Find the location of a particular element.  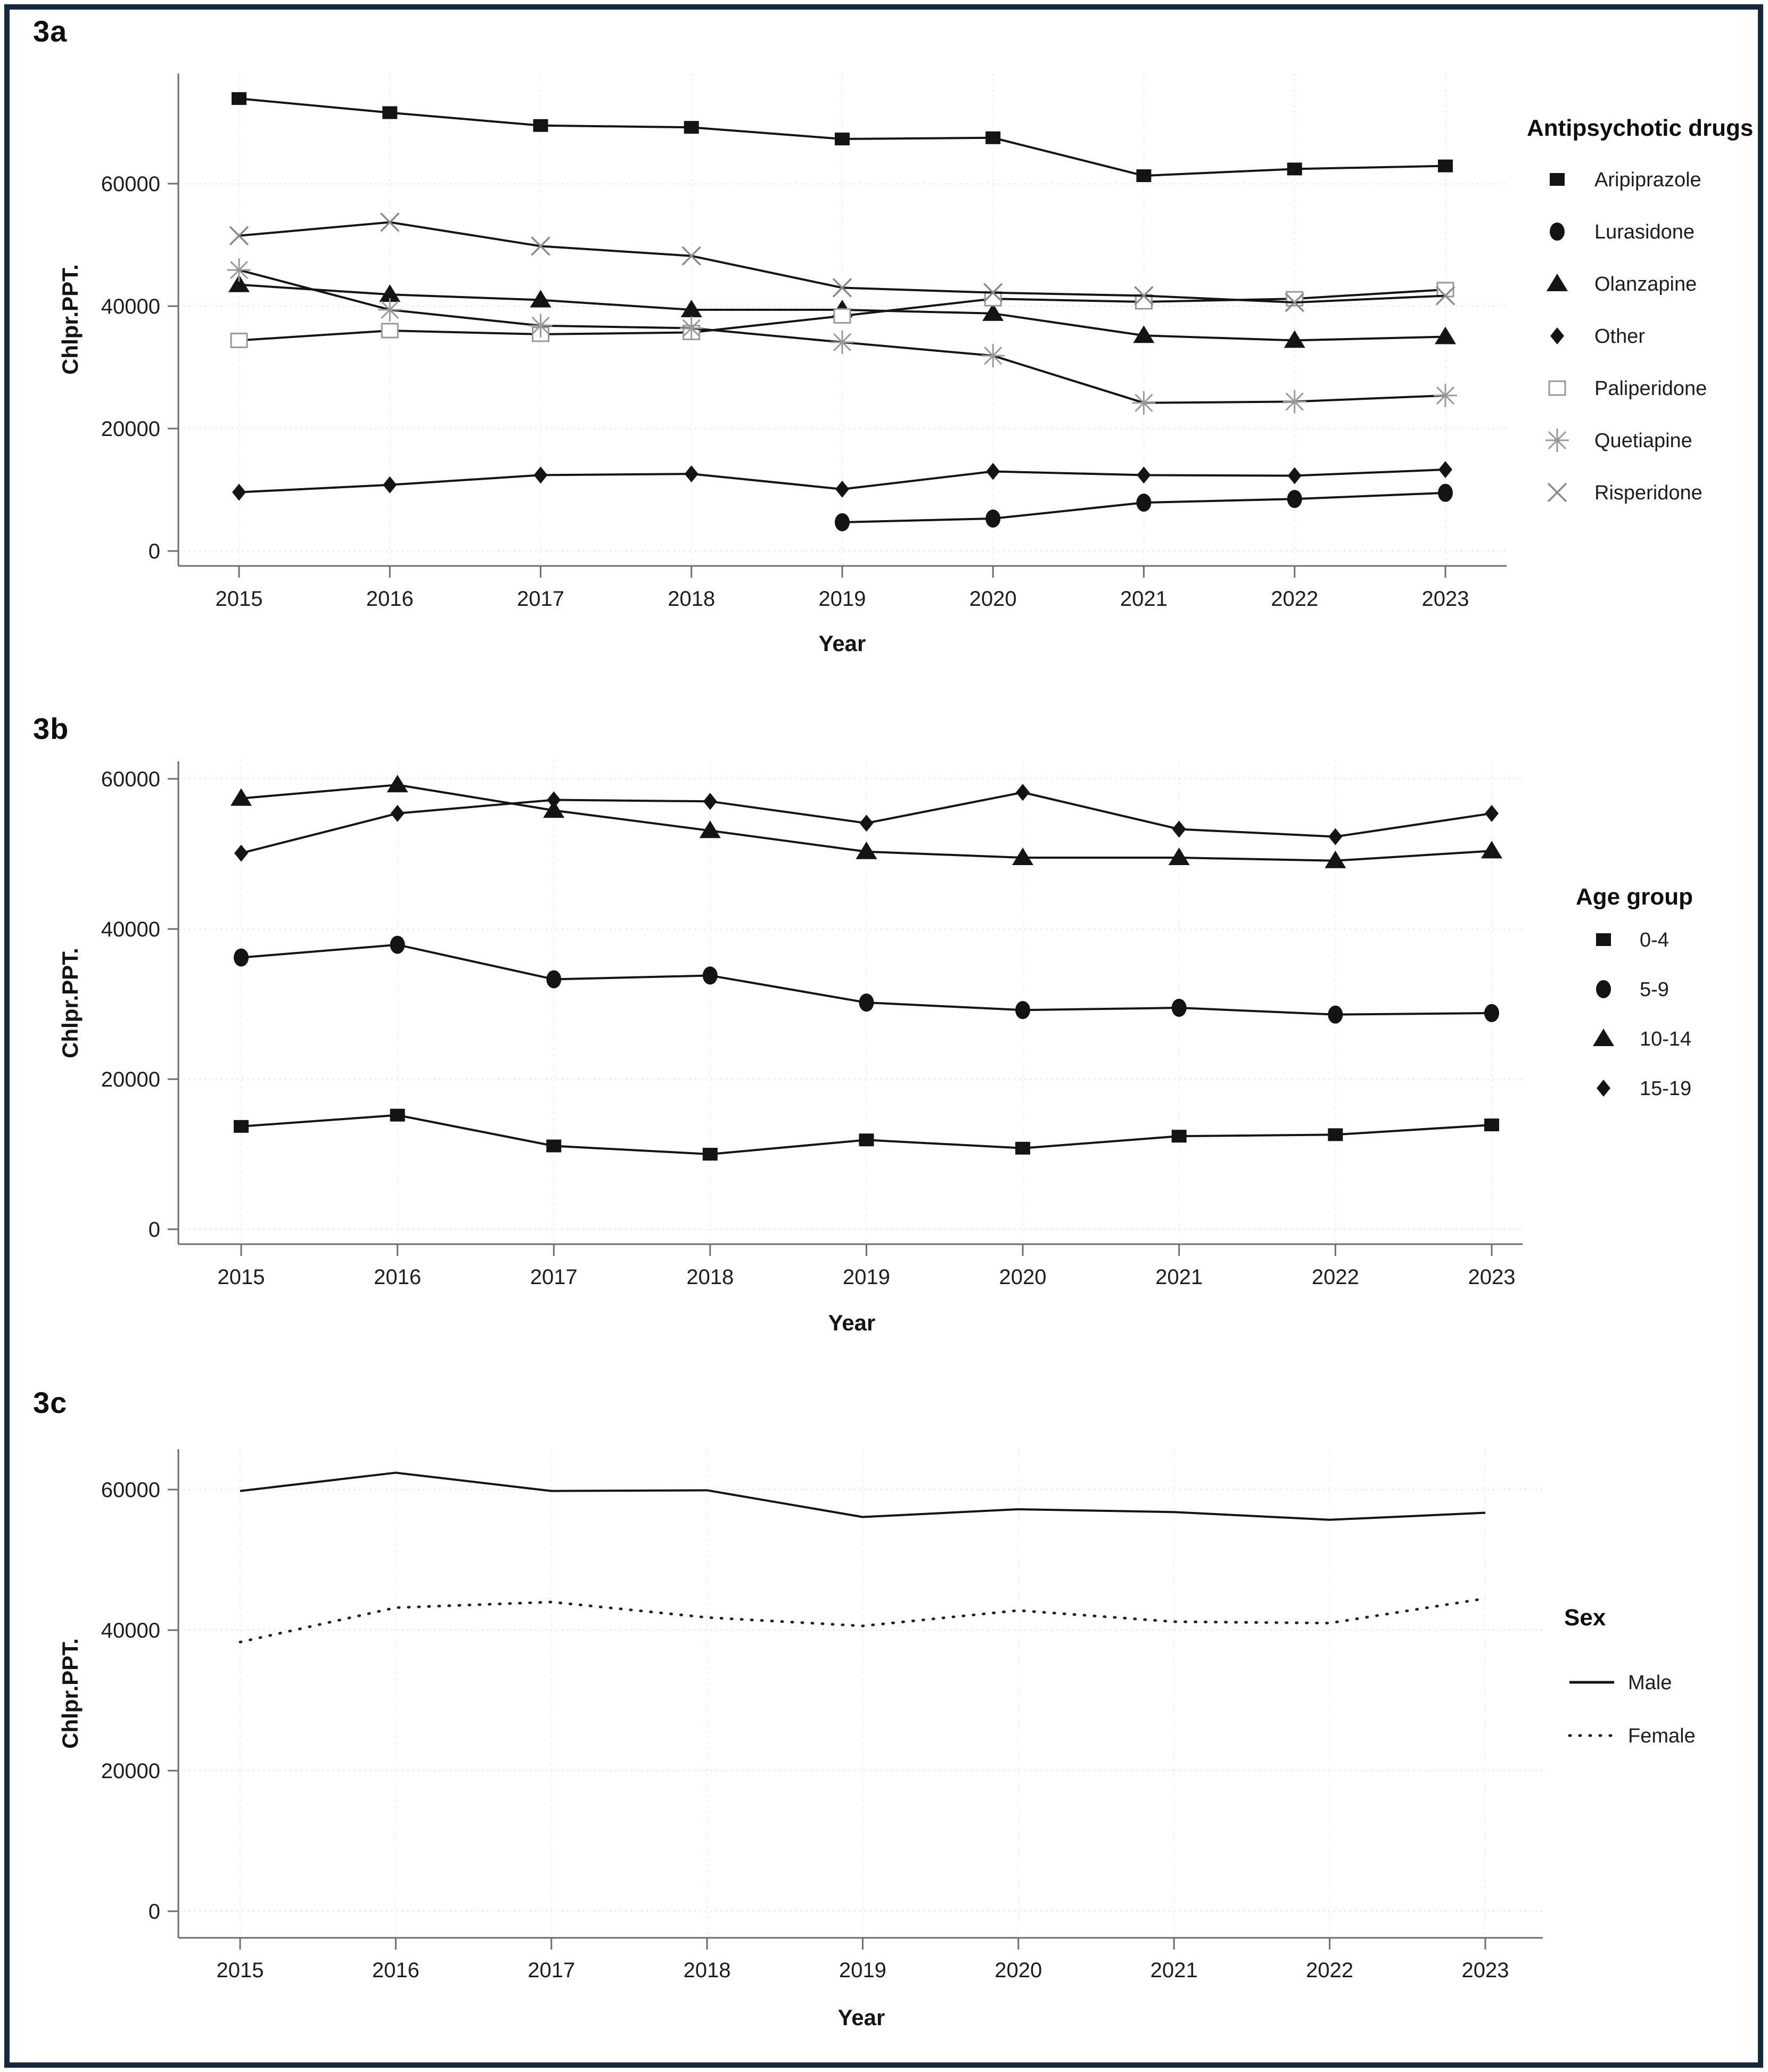

y-axis-title-3a: Chlpr.PPT. is located at coordinates (70, 319).